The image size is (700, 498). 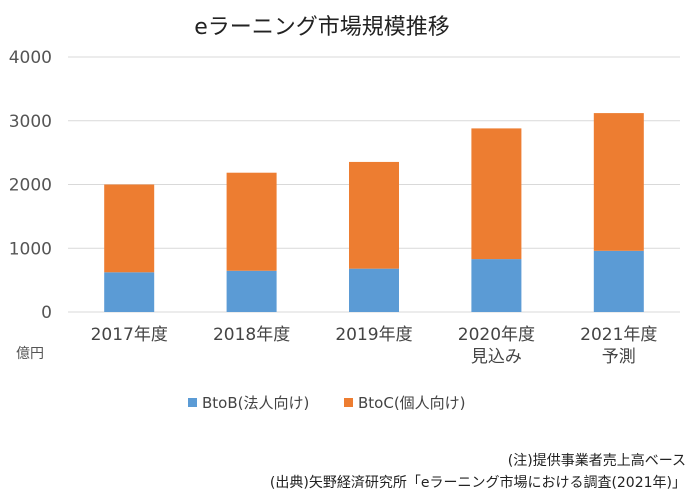 What do you see at coordinates (619, 357) in the screenshot?
I see `x-category-label: 予測` at bounding box center [619, 357].